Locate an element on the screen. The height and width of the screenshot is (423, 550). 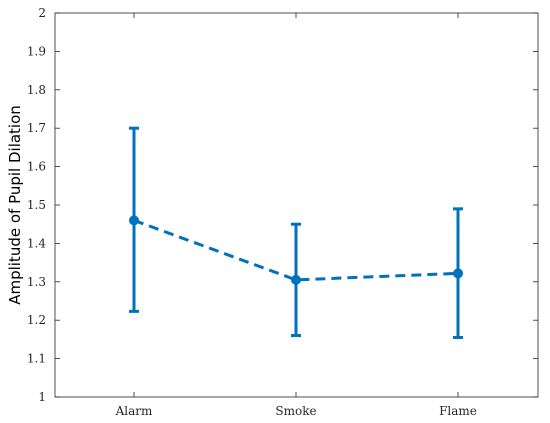
x-tick-label: Flame is located at coordinates (458, 411).